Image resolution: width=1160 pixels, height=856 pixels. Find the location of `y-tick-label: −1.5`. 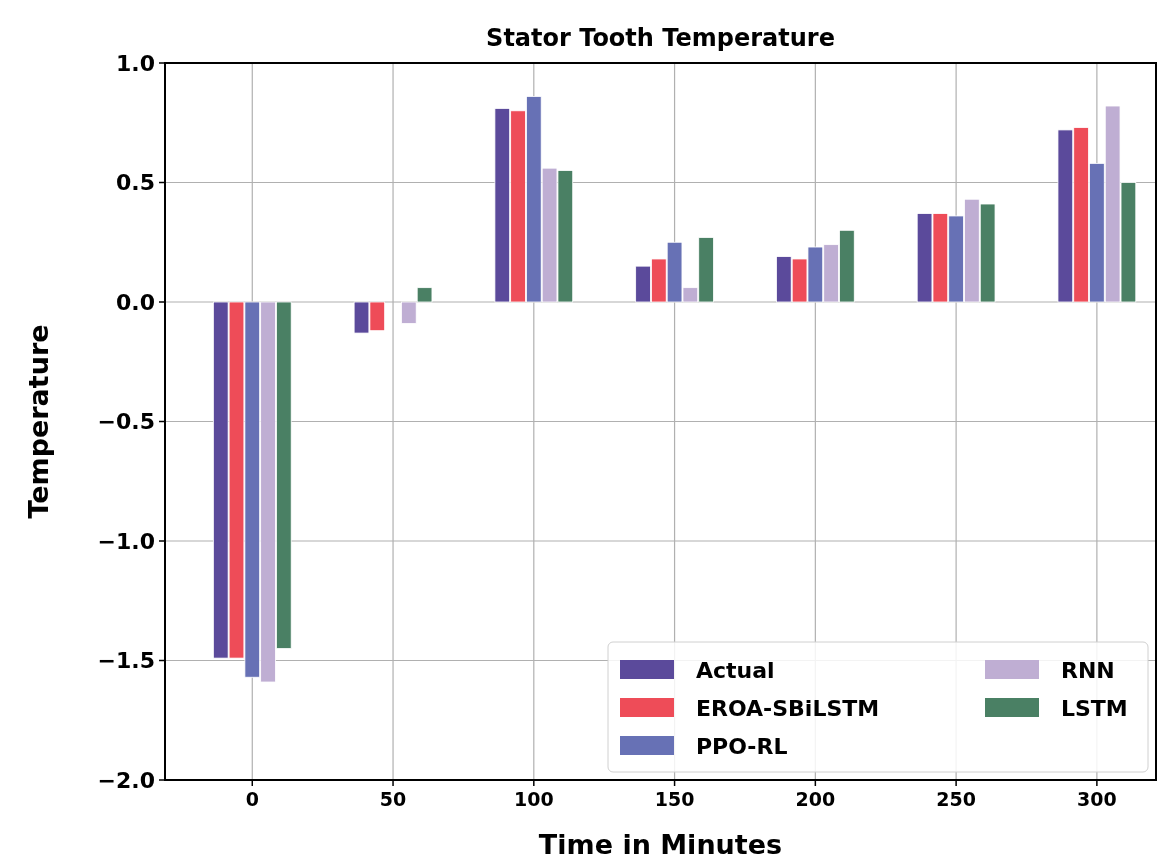

y-tick-label: −1.5 is located at coordinates (126, 661).